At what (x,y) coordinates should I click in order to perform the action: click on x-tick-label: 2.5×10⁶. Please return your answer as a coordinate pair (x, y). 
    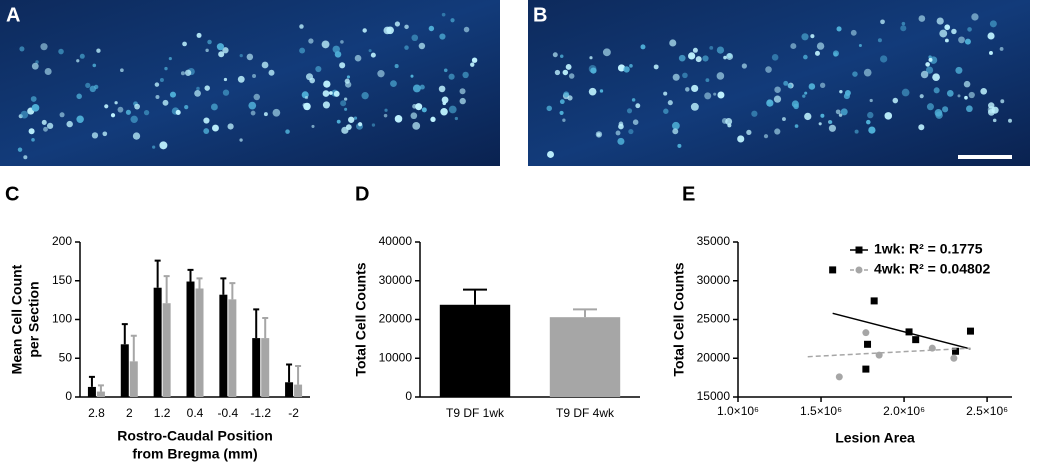
    Looking at the image, I should click on (987, 411).